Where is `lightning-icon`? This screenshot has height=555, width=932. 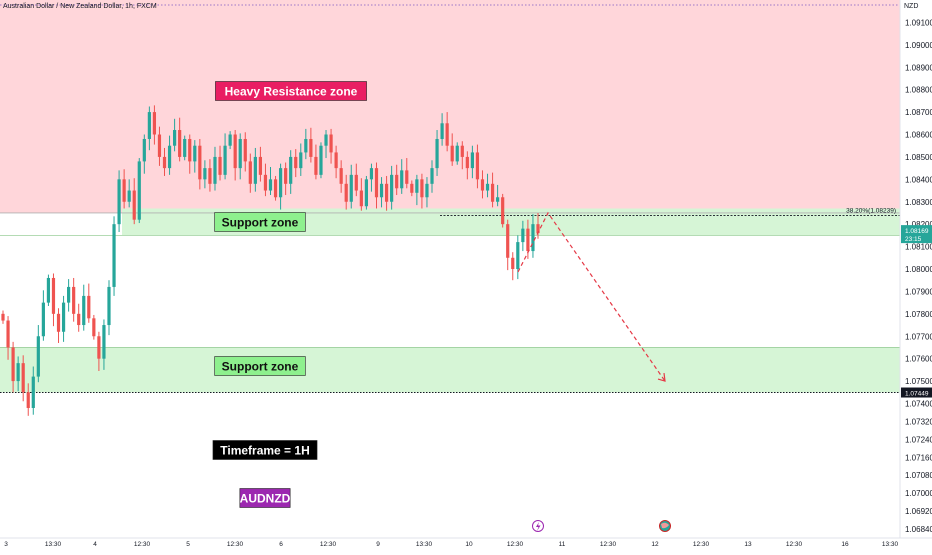 lightning-icon is located at coordinates (538, 526).